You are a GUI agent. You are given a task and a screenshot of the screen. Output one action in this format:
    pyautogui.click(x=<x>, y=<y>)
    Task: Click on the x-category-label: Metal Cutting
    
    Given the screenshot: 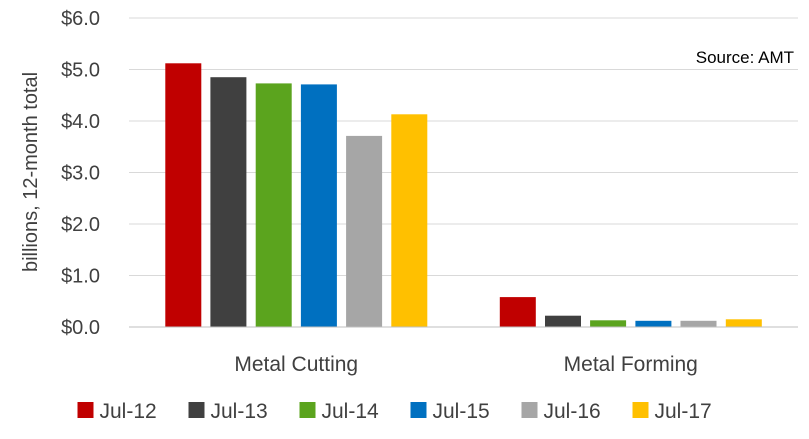 What is the action you would take?
    pyautogui.click(x=296, y=364)
    